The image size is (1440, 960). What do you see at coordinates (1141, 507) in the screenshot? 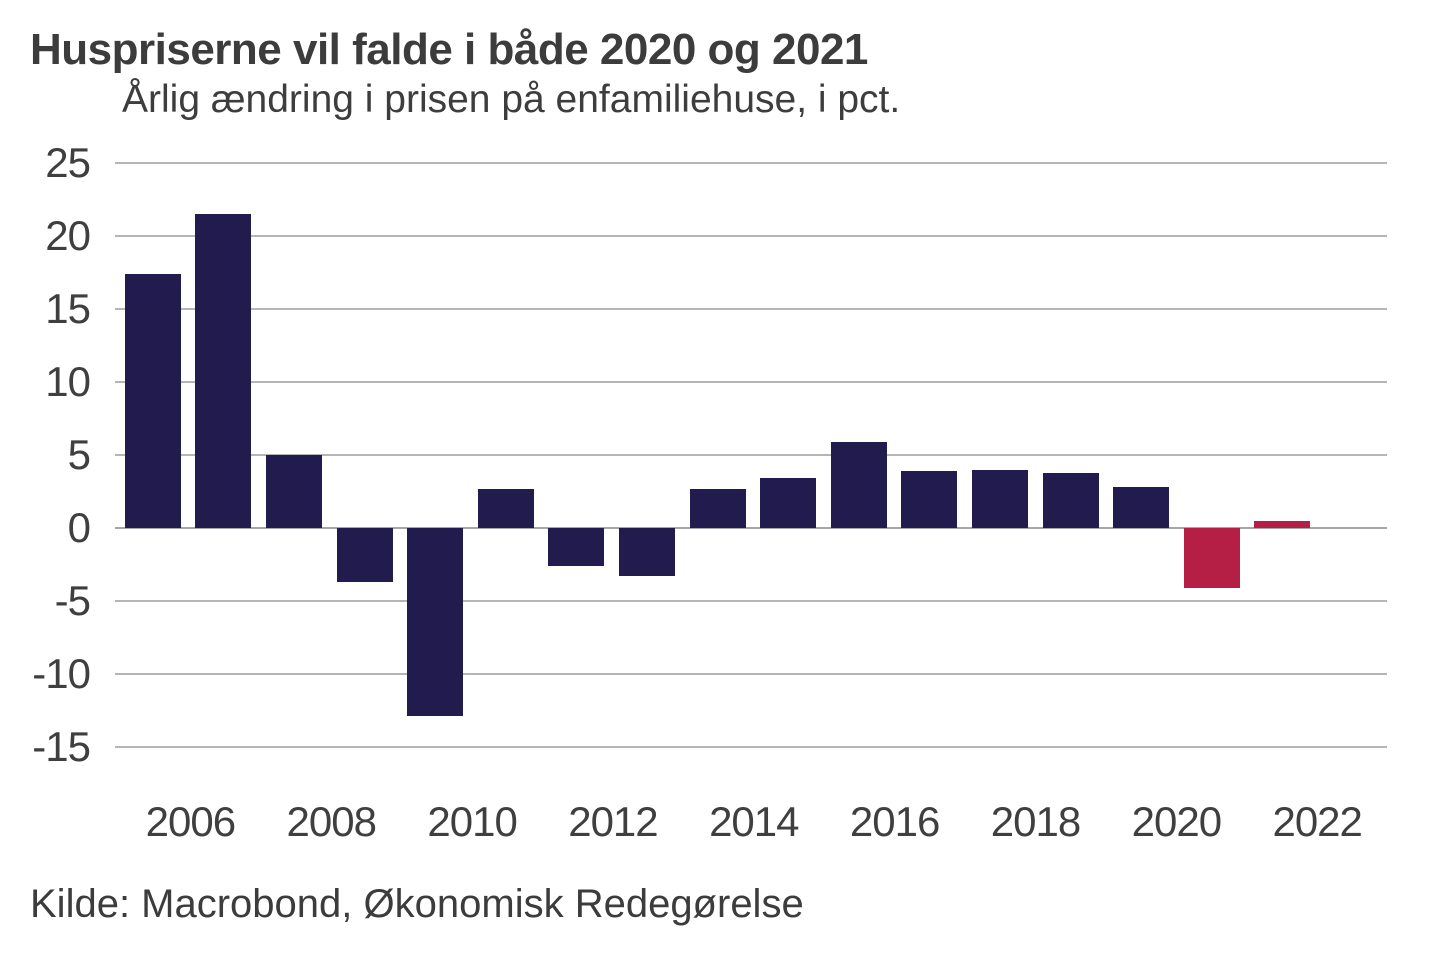
I see `bar-2019` at bounding box center [1141, 507].